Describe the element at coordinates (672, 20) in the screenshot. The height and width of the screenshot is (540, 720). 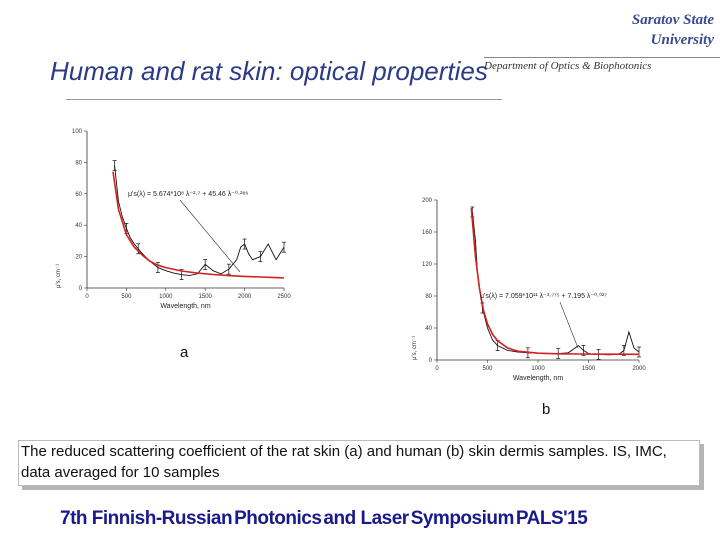
I see `university-line-1: Saratov State` at that location.